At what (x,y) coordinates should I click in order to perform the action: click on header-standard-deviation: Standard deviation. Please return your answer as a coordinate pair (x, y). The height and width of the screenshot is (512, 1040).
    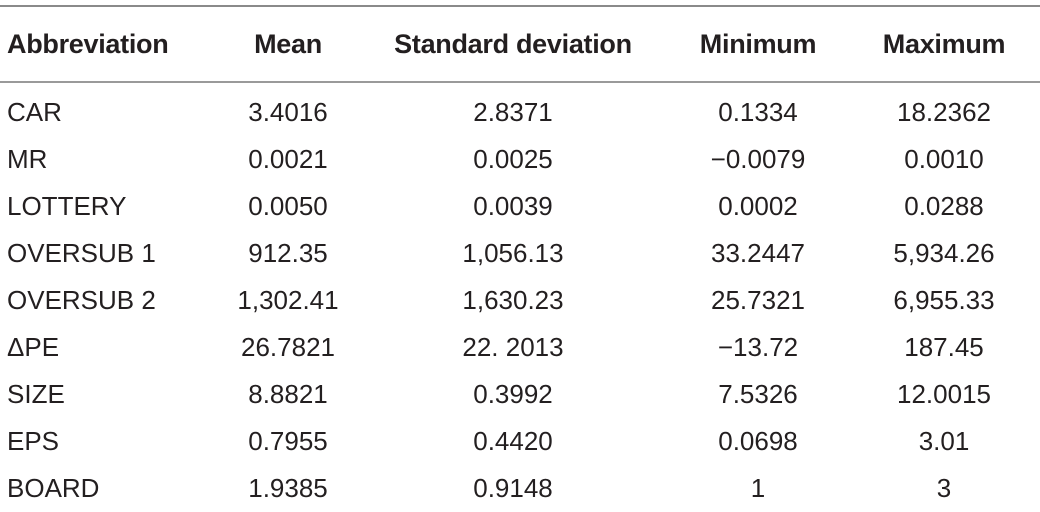
    Looking at the image, I should click on (513, 43).